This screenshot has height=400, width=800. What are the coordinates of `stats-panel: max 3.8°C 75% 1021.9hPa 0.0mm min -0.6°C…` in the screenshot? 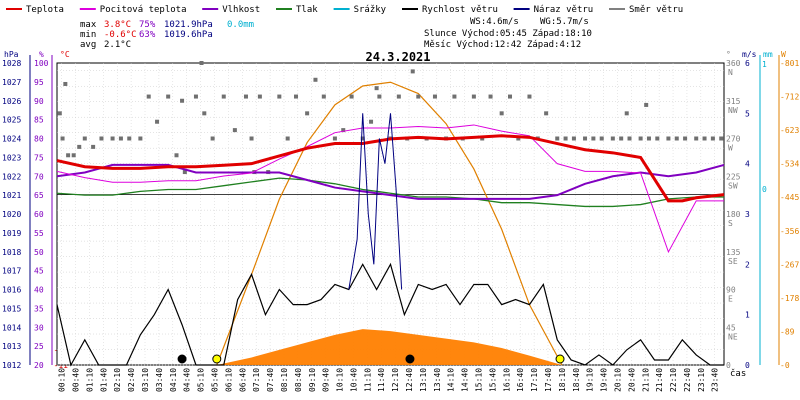 It's located at (336, 33).